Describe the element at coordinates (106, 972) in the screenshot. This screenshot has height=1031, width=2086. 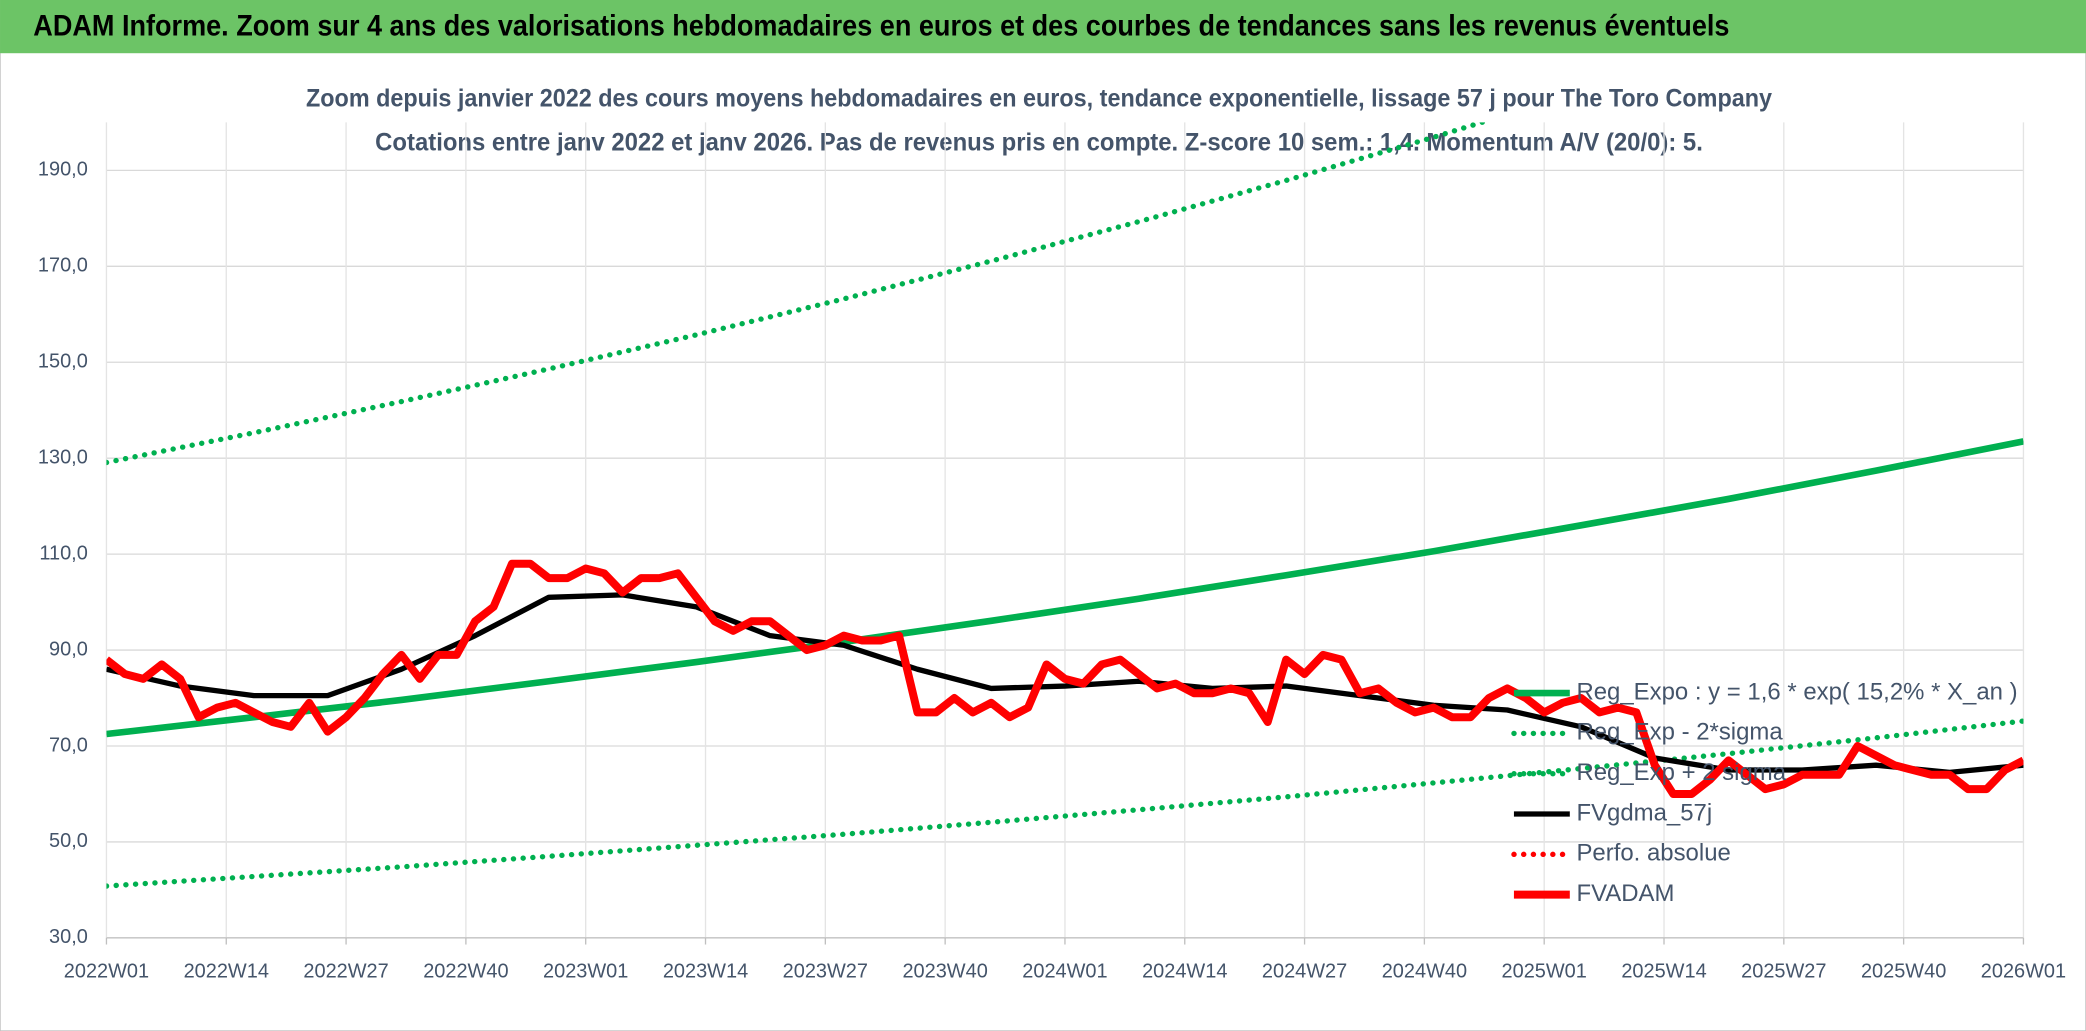
I see `x-tick-label: 2022W01` at that location.